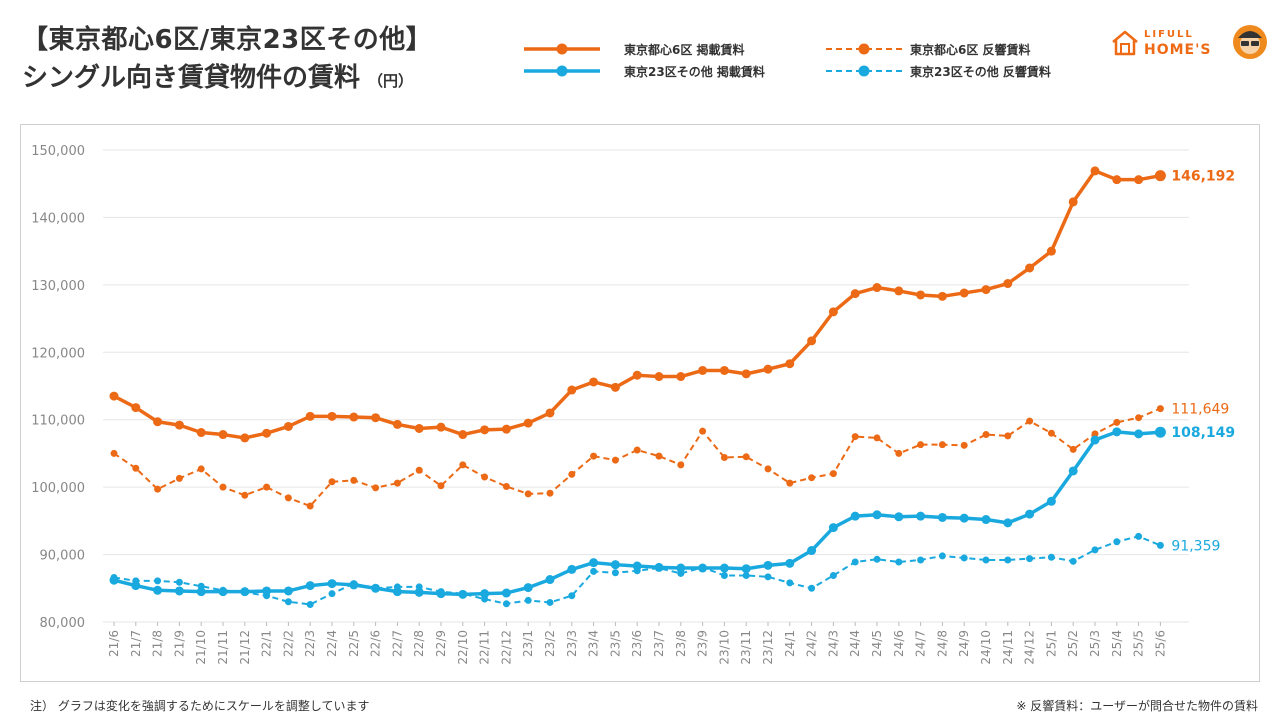 Image resolution: width=1280 pixels, height=720 pixels. What do you see at coordinates (136, 643) in the screenshot?
I see `x-tick-label: 21/7` at bounding box center [136, 643].